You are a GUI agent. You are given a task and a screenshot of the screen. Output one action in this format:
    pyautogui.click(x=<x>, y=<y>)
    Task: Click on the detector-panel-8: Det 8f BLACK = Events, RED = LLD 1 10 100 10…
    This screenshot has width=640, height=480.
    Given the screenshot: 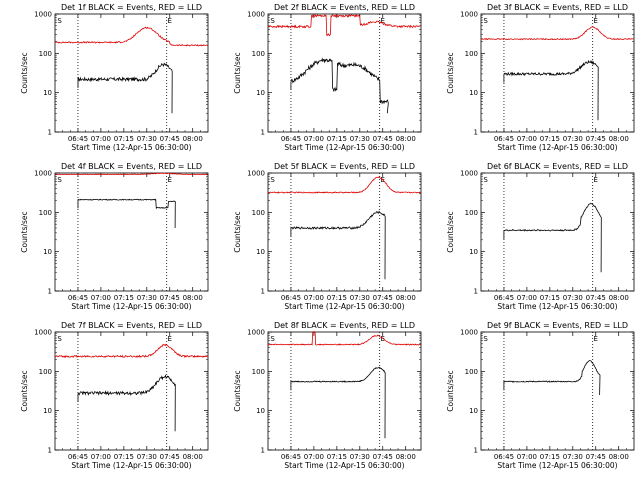 What is the action you would take?
    pyautogui.click(x=327, y=395)
    